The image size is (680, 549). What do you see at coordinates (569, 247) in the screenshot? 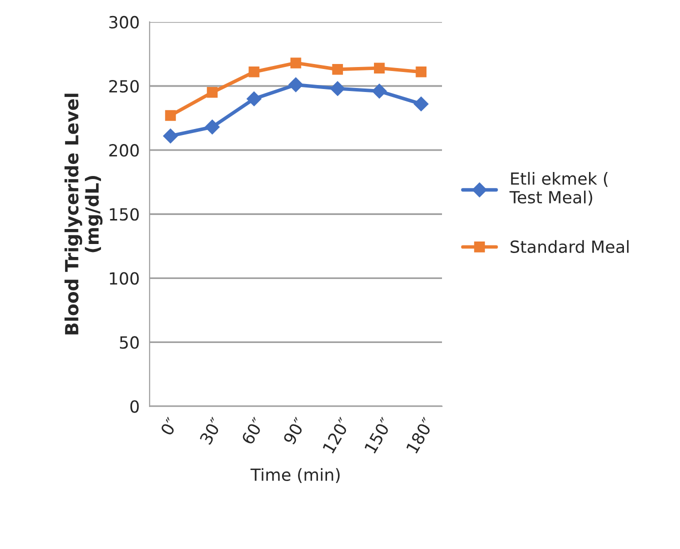
I see `legend-label: Standard Meal` at bounding box center [569, 247].